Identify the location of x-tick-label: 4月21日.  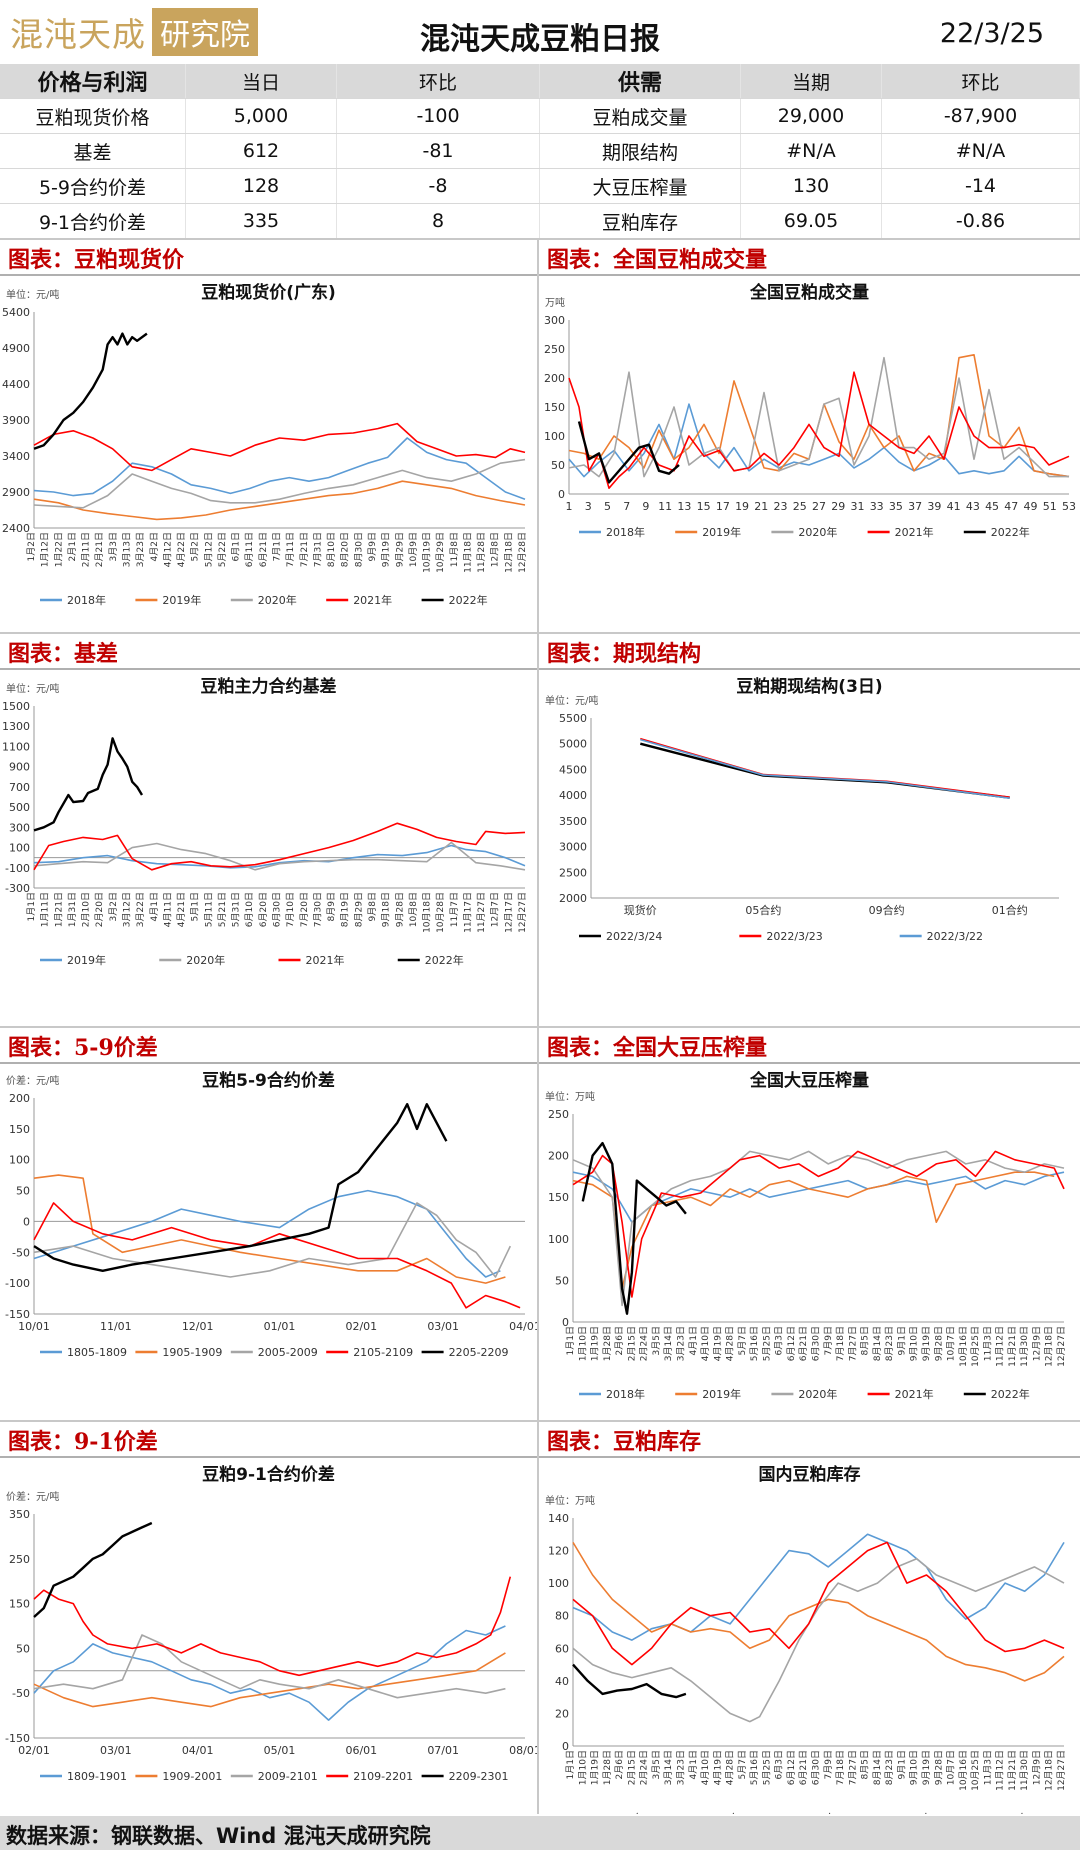
(181, 909).